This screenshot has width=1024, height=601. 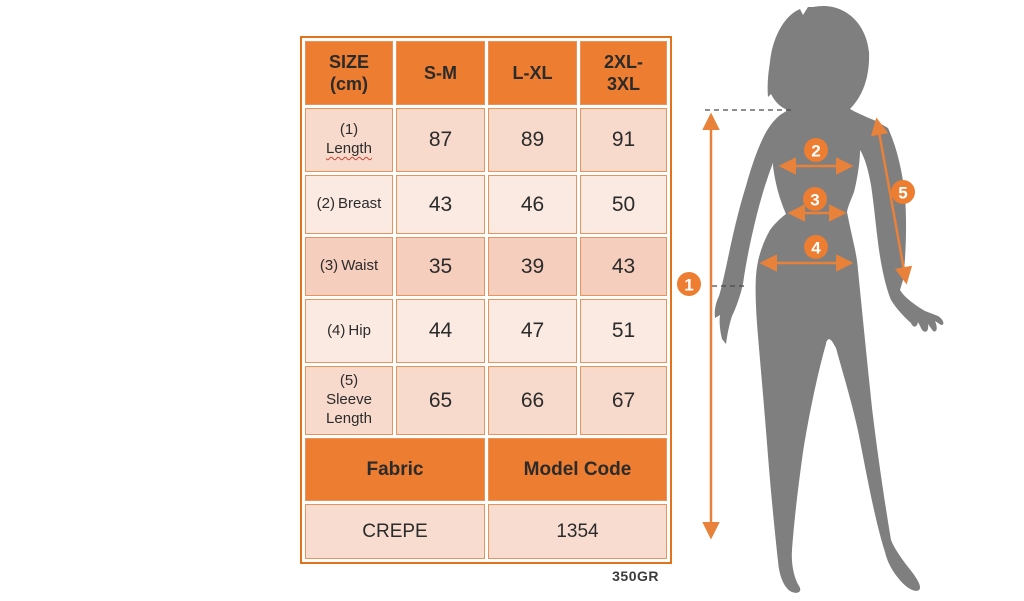 I want to click on measure-marker-sleeve: 5, so click(x=903, y=192).